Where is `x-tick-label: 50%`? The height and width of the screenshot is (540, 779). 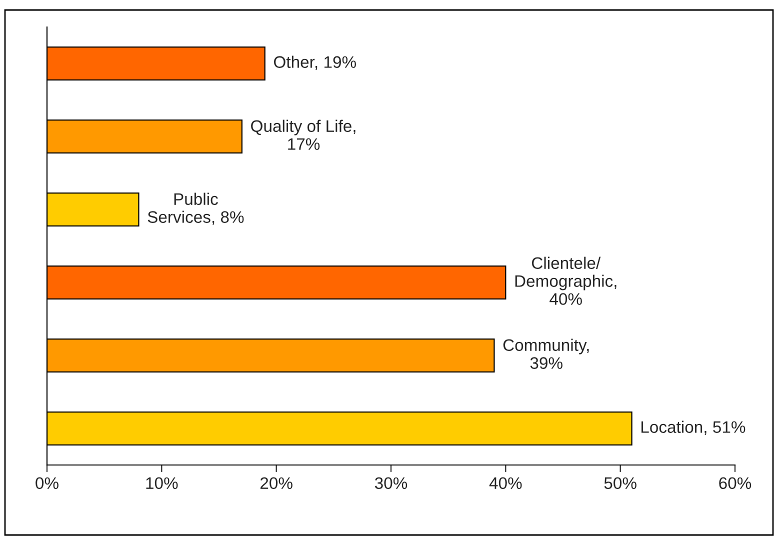 x-tick-label: 50% is located at coordinates (620, 483).